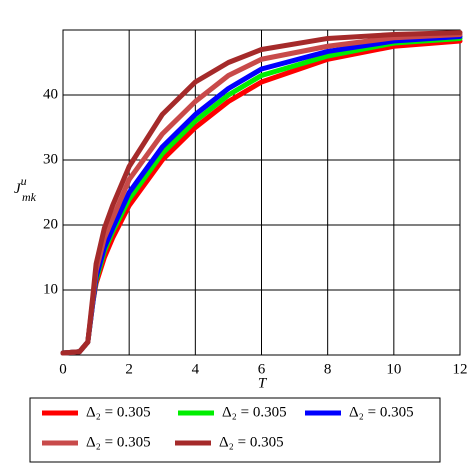  I want to click on y-label-sub: mk, so click(29, 197).